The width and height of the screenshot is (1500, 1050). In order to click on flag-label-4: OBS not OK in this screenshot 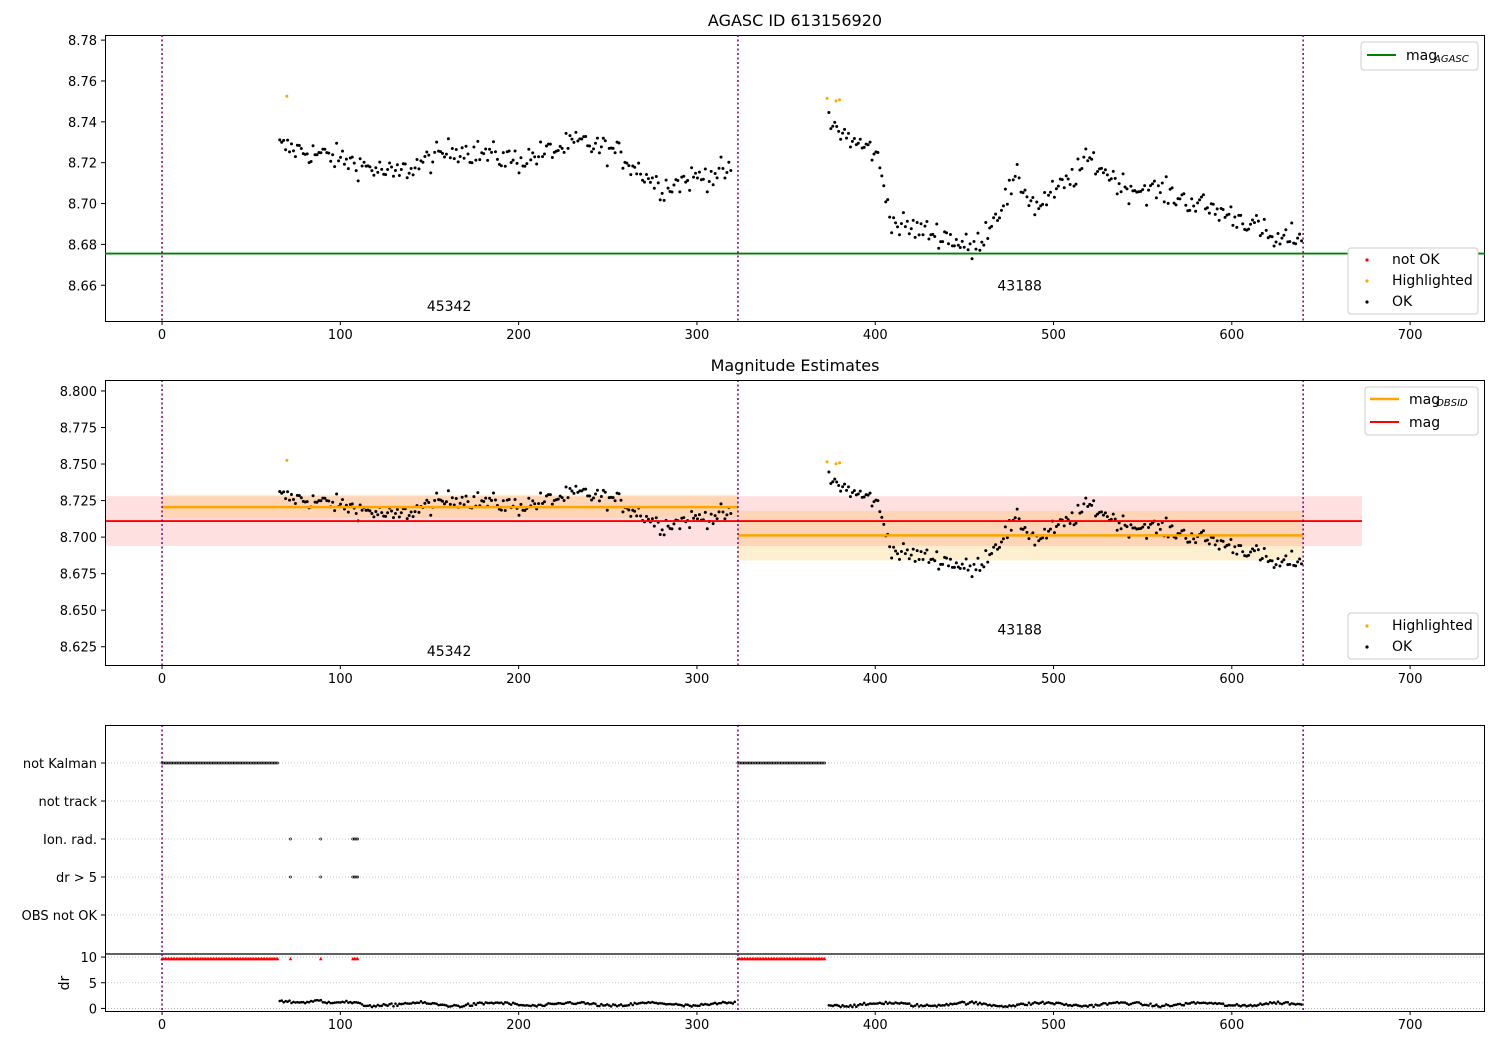, I will do `click(60, 916)`.